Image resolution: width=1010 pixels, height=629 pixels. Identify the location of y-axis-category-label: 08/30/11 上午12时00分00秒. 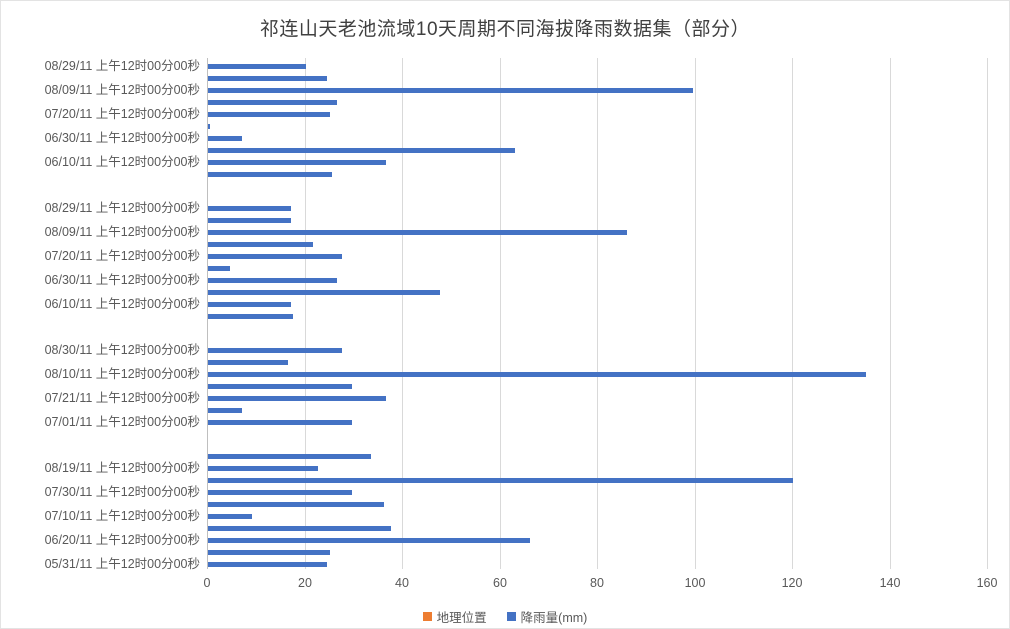
(122, 350).